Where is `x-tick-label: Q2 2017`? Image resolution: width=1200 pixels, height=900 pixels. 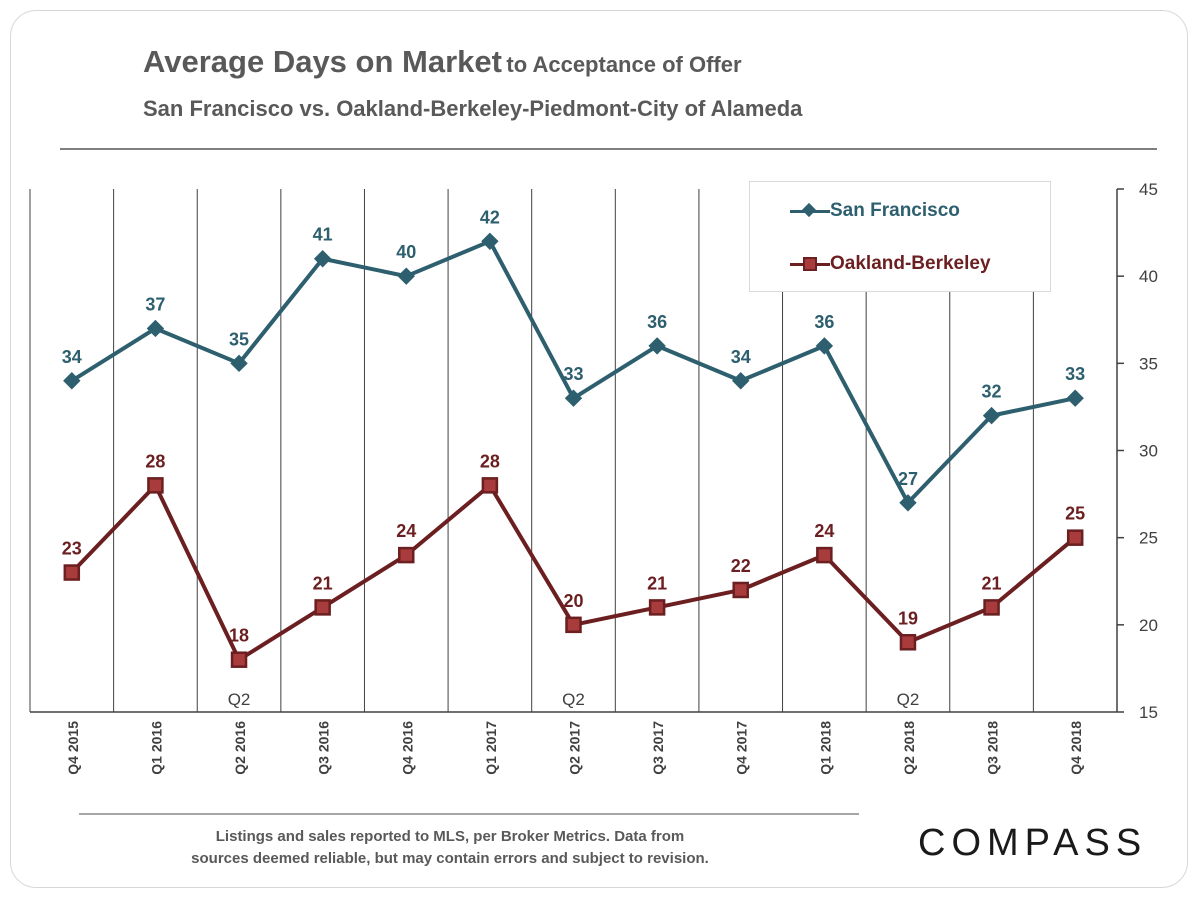
x-tick-label: Q2 2017 is located at coordinates (575, 748).